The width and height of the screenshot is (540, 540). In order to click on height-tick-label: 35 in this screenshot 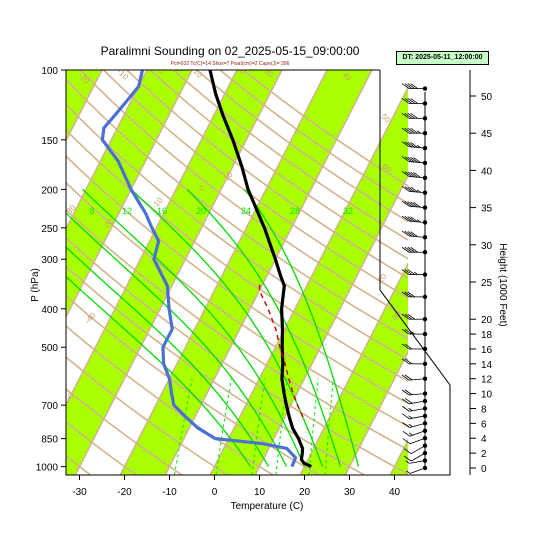, I will do `click(487, 209)`.